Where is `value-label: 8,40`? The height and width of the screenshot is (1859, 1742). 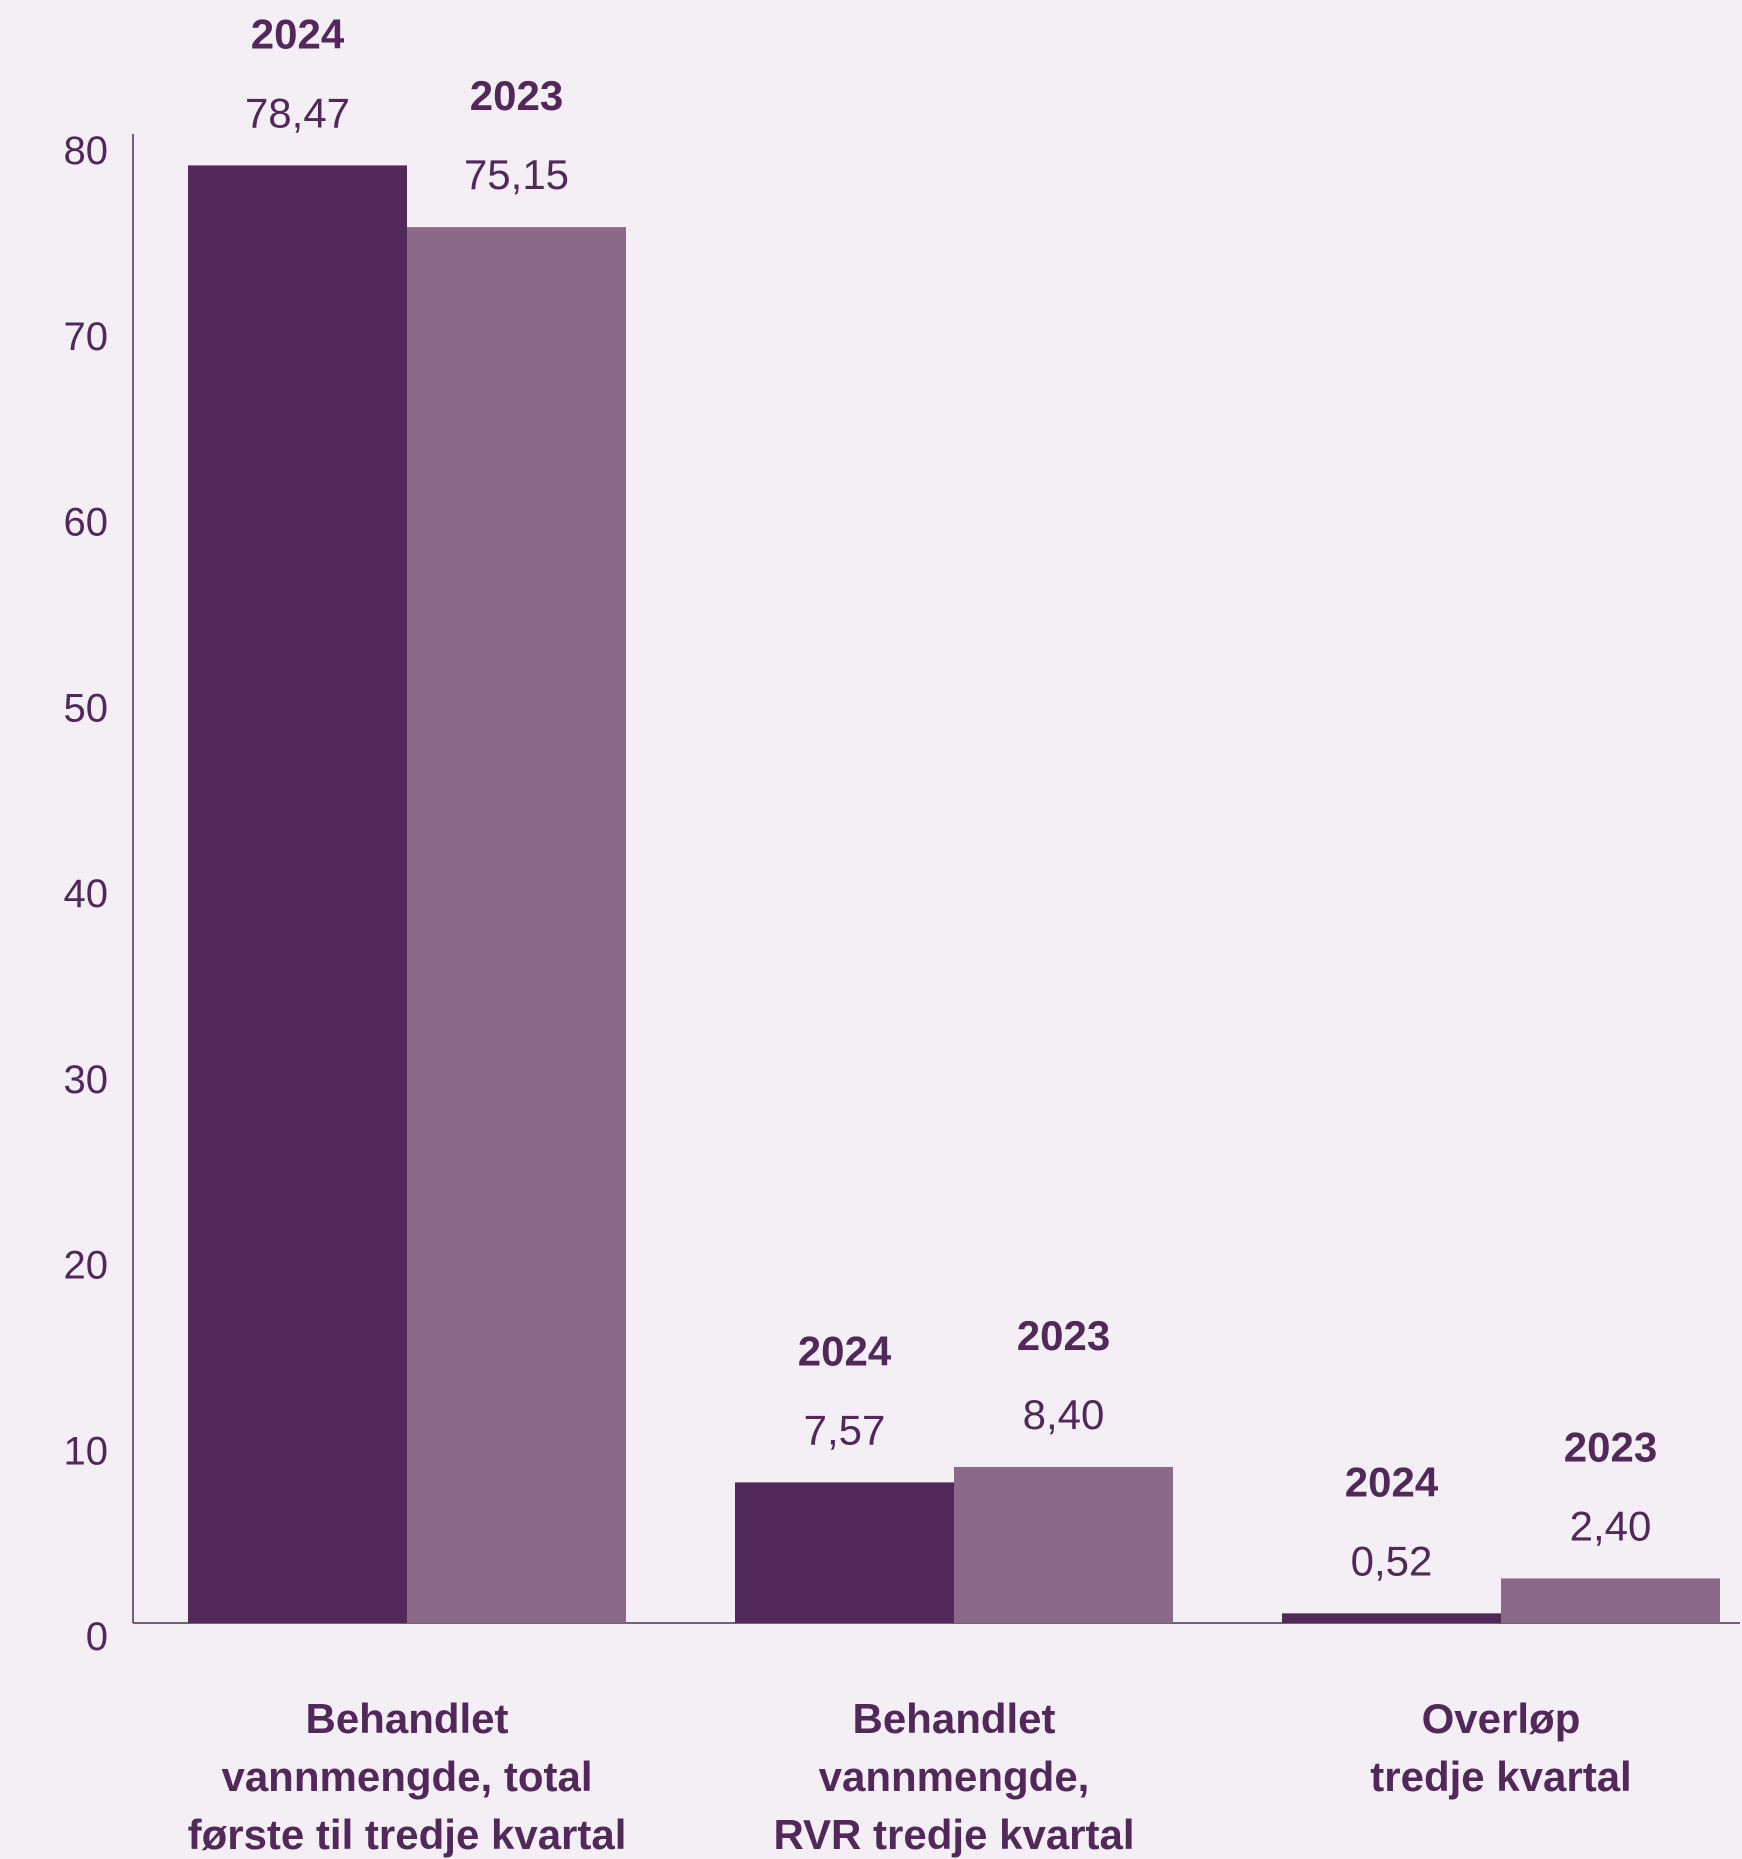
value-label: 8,40 is located at coordinates (1064, 1414).